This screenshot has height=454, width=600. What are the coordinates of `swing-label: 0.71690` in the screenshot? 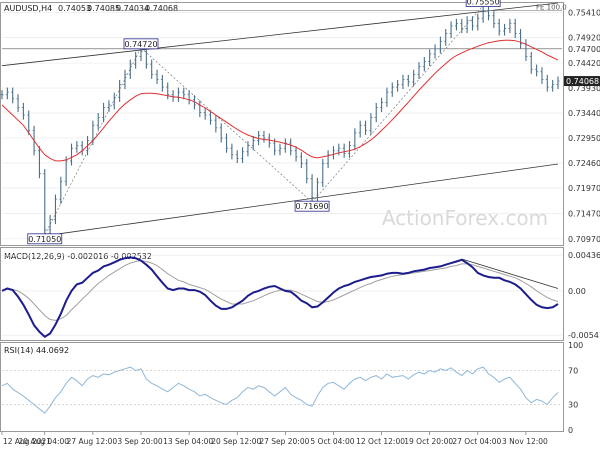 It's located at (312, 206).